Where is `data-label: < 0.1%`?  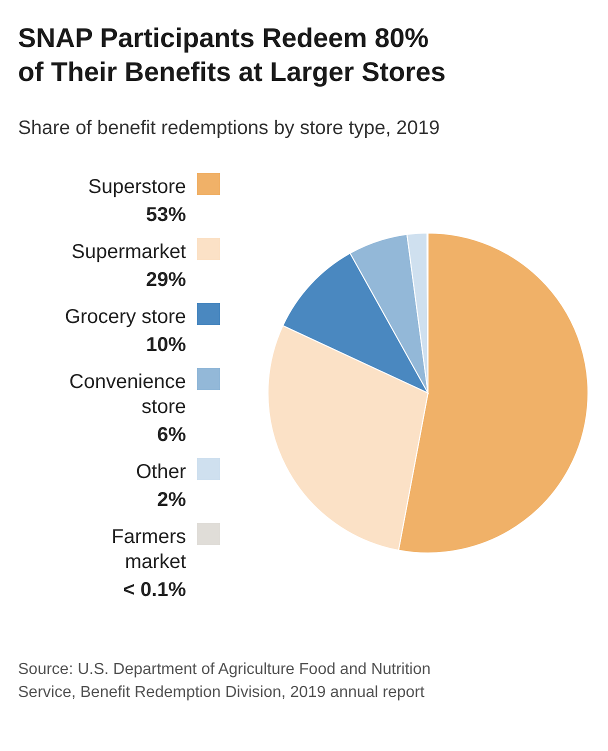 data-label: < 0.1% is located at coordinates (154, 590).